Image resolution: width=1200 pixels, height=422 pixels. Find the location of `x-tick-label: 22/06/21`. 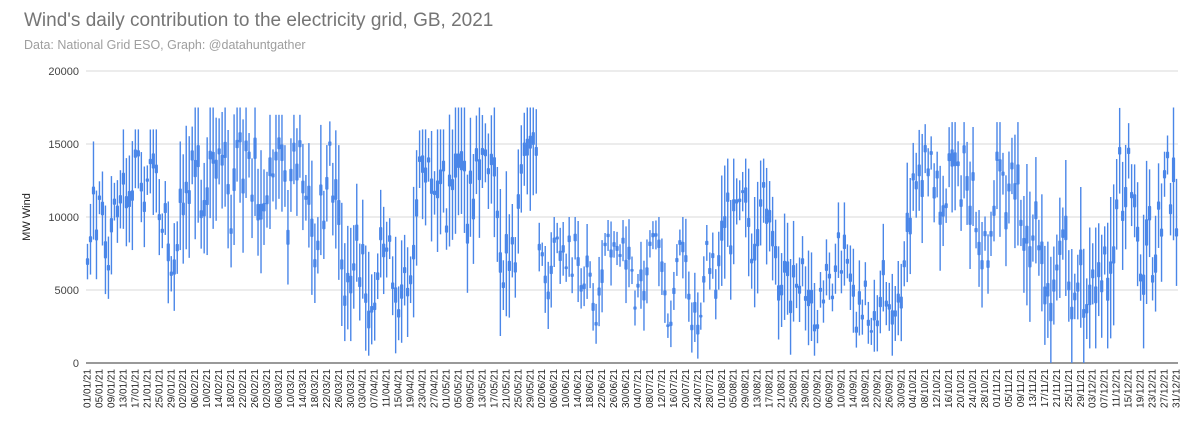

x-tick-label: 22/06/21 is located at coordinates (602, 388).